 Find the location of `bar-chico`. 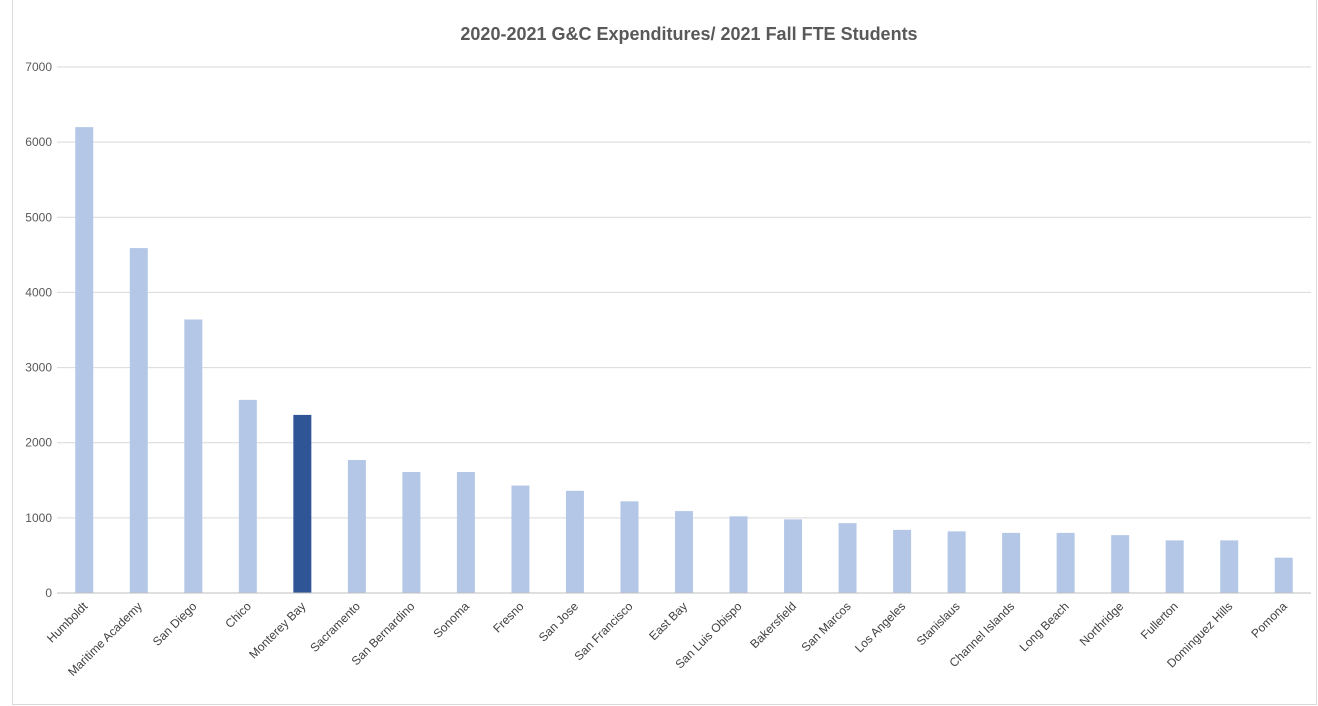

bar-chico is located at coordinates (248, 496).